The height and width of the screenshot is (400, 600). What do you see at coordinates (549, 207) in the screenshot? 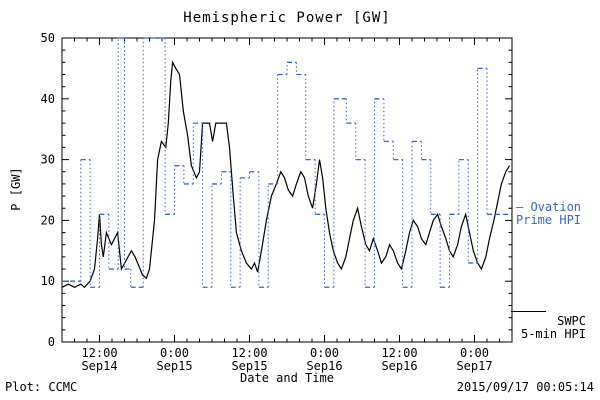
I see `legend-ovation-line1: – Ovation` at bounding box center [549, 207].